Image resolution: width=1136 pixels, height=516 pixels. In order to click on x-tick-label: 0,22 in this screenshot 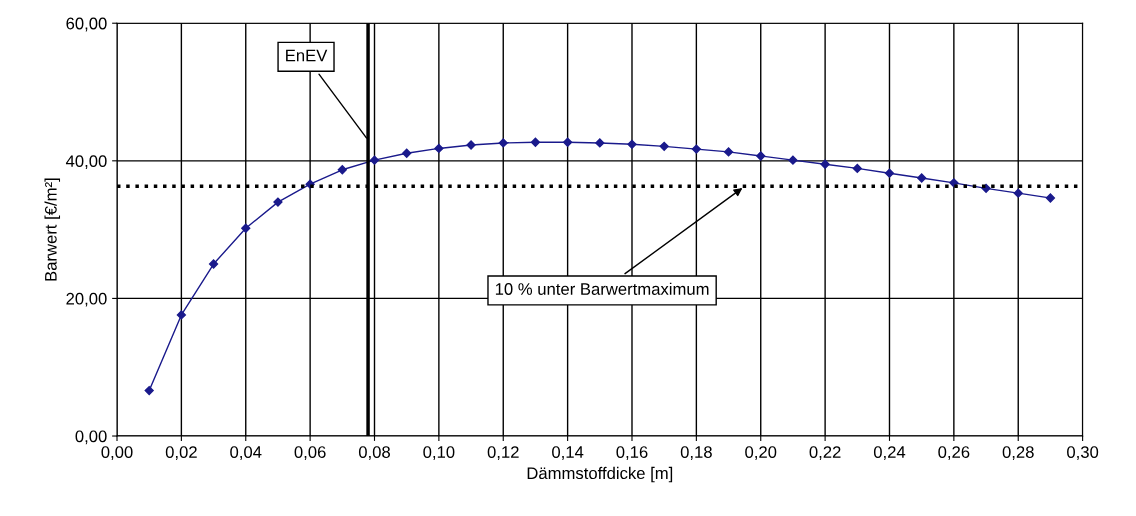, I will do `click(825, 453)`.